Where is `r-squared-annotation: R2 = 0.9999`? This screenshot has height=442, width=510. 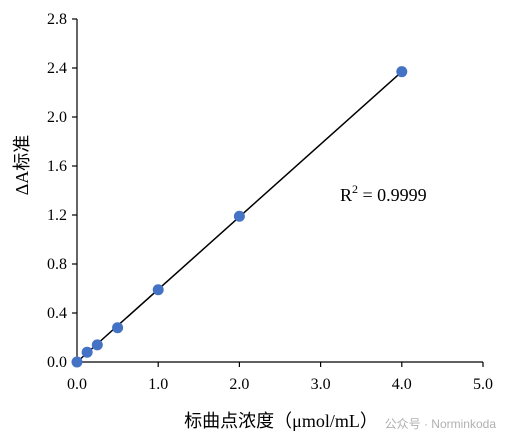 r-squared-annotation: R2 = 0.9999 is located at coordinates (383, 193).